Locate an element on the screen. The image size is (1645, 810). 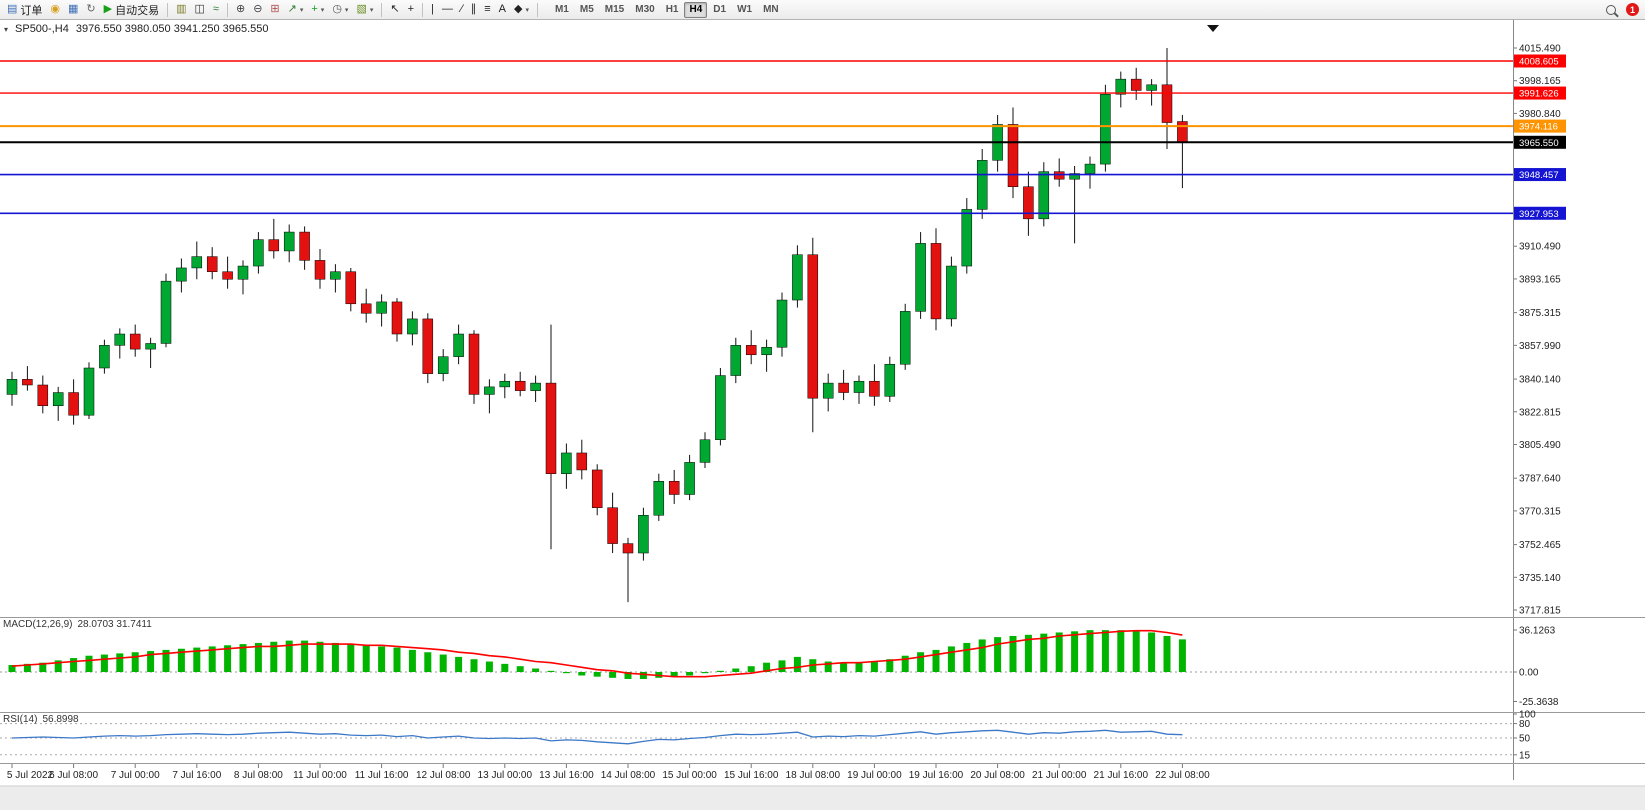
toolbar-button-orders: ▤ 订单 is located at coordinates (24, 9).